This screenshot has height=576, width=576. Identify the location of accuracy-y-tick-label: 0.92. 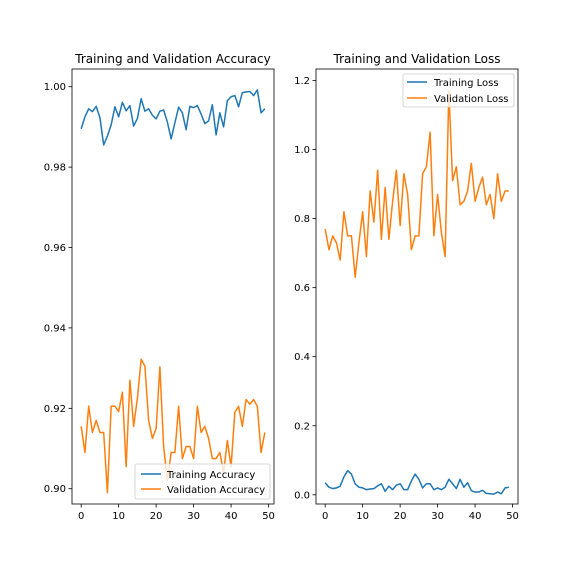
(55, 409).